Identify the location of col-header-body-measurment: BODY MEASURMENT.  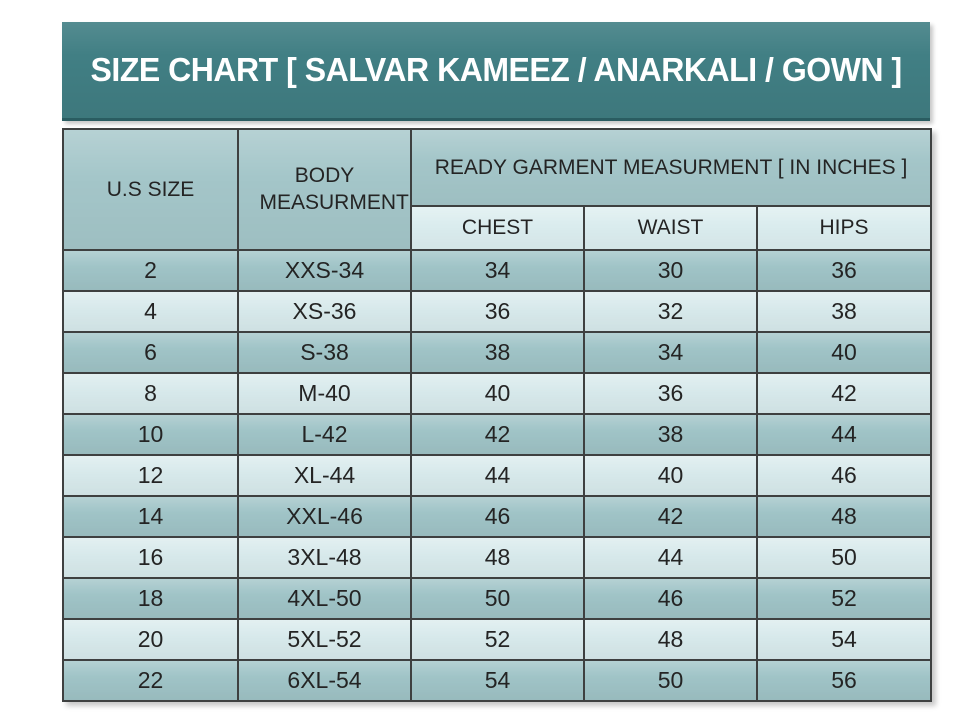
(324, 189).